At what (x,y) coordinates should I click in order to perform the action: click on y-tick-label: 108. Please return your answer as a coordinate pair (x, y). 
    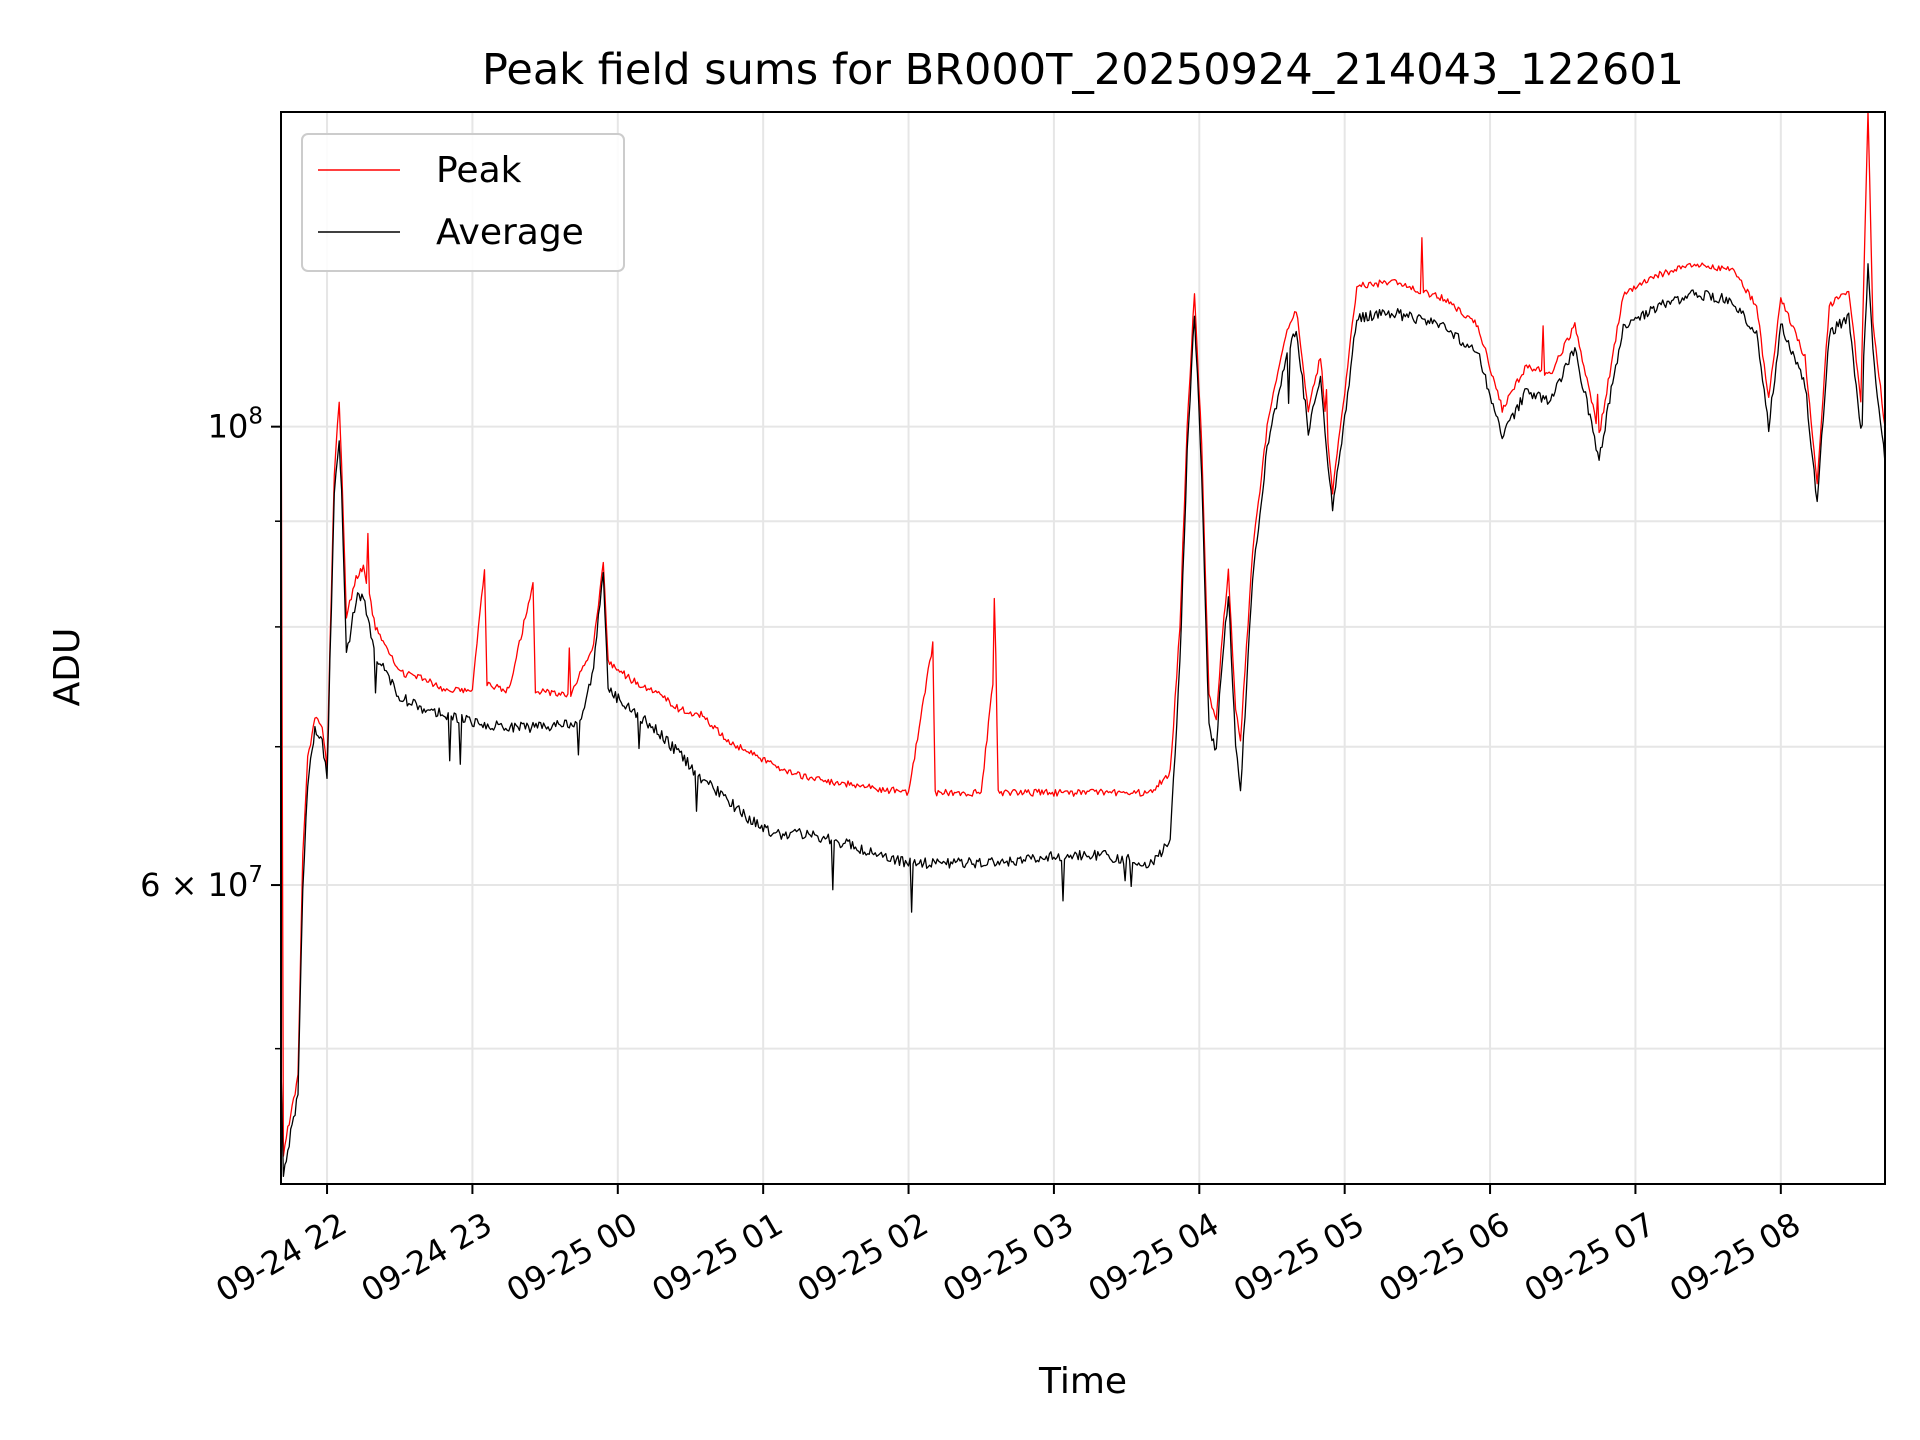
    Looking at the image, I should click on (235, 425).